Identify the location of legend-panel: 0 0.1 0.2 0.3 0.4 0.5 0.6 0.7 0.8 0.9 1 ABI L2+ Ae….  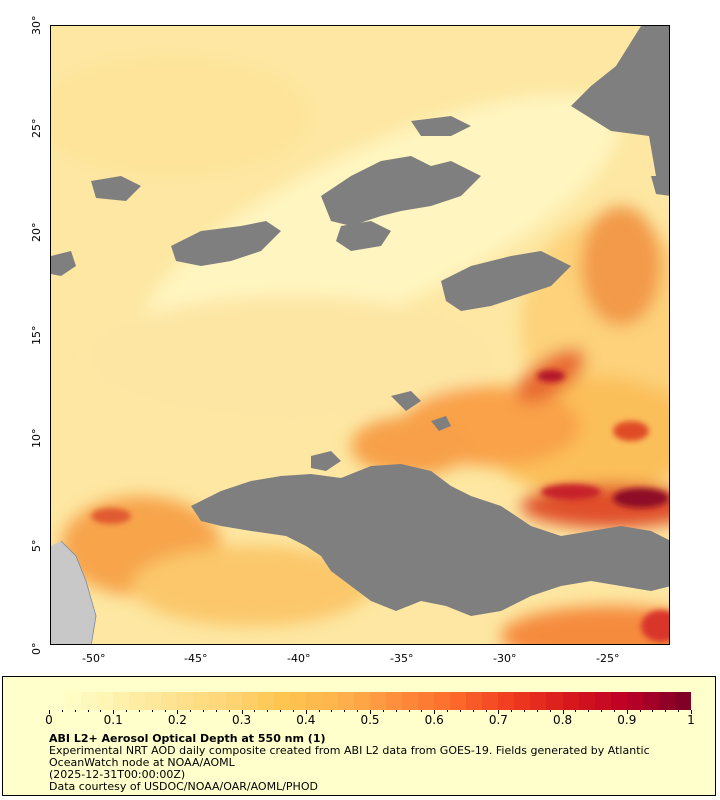
(359, 736).